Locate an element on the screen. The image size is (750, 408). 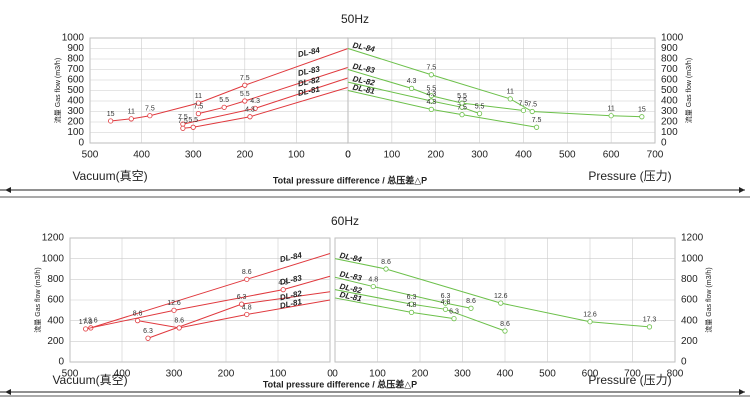
y-tick-label: 1200 is located at coordinates (53, 238).